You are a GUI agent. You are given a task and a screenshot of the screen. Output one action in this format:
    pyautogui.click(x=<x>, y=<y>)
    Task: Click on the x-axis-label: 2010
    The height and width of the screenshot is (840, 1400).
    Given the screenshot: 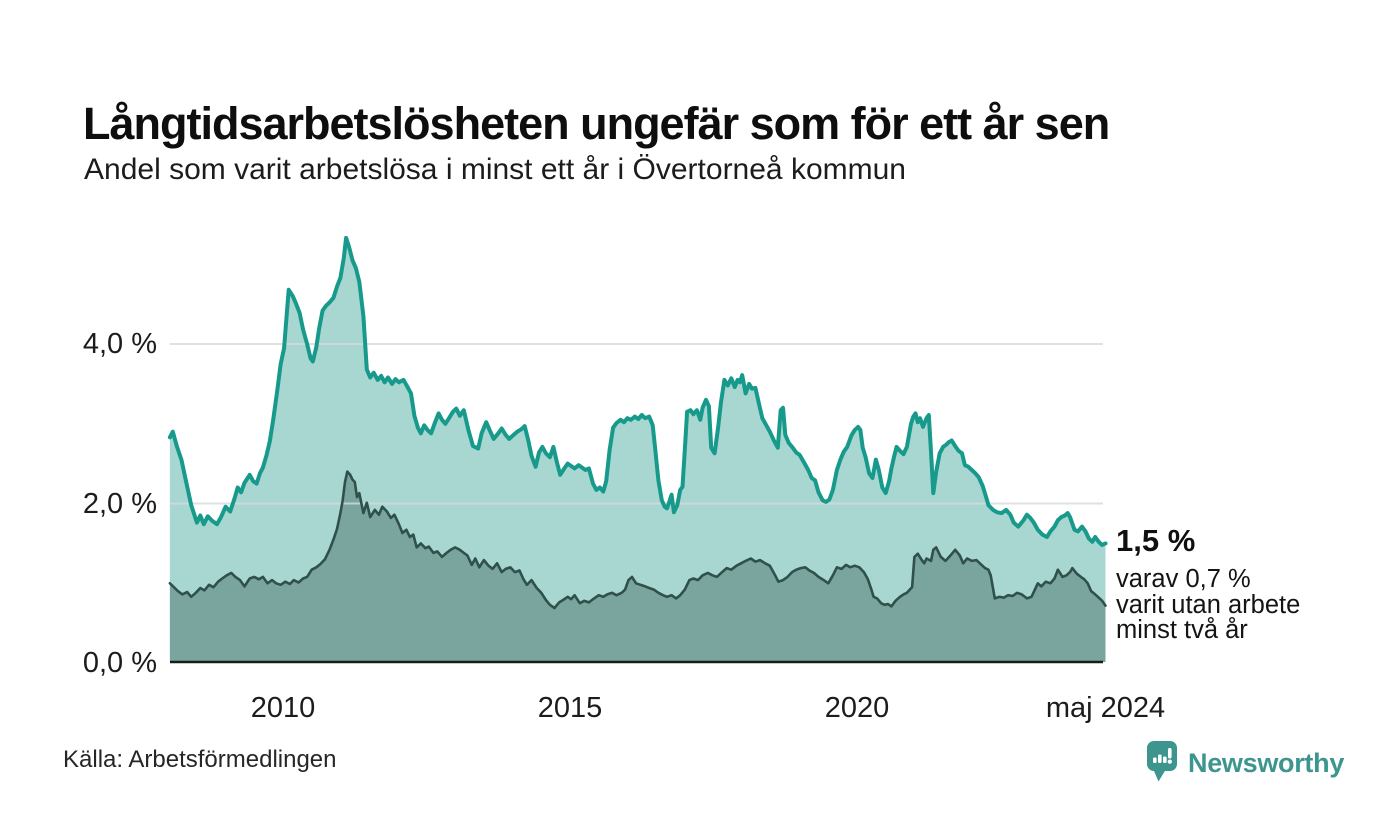 What is the action you would take?
    pyautogui.click(x=283, y=708)
    